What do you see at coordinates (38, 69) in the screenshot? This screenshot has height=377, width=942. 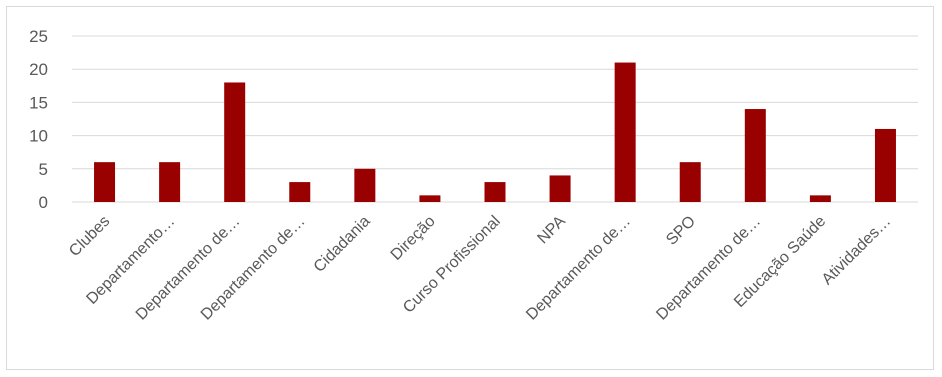 I see `y-tick-label: 20` at bounding box center [38, 69].